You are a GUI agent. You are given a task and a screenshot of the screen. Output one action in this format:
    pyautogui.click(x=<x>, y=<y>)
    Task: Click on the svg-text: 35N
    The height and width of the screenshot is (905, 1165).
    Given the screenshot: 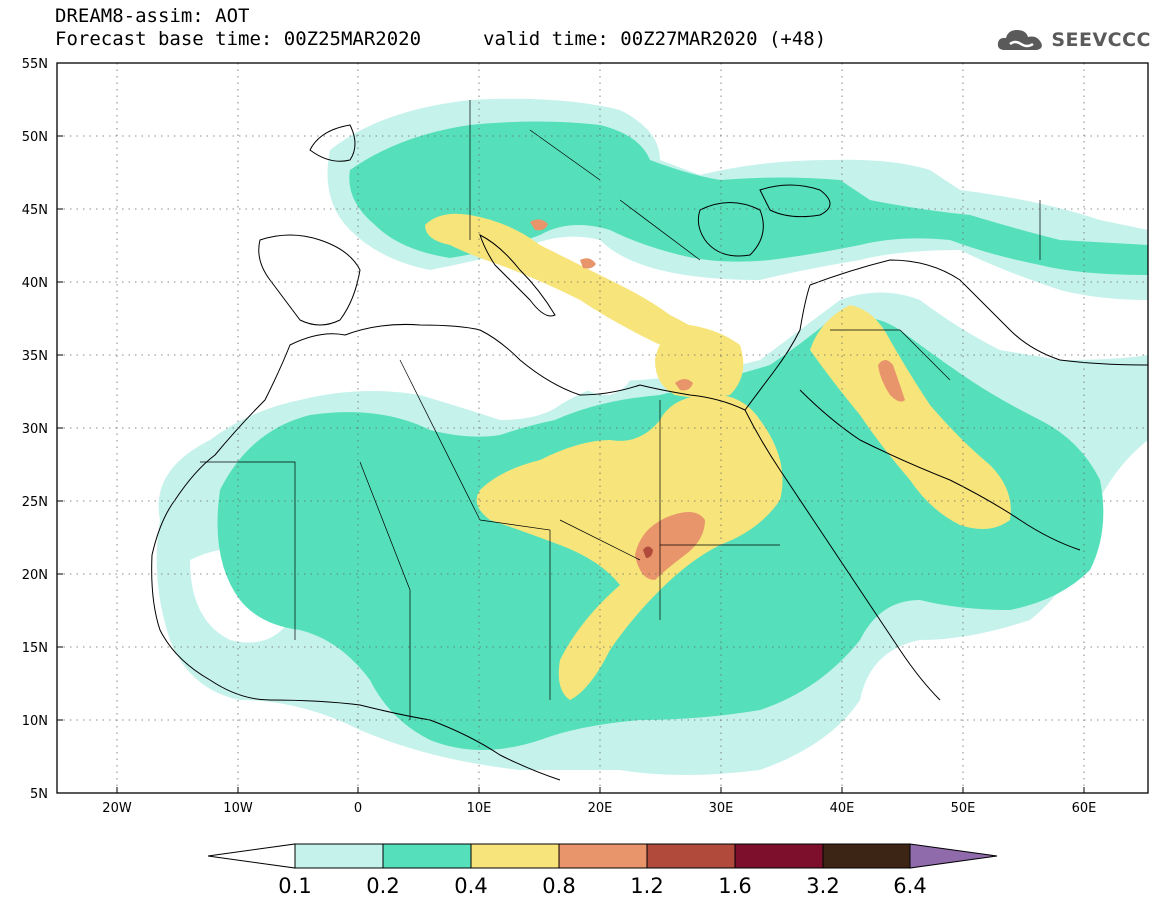 What is the action you would take?
    pyautogui.click(x=35, y=356)
    